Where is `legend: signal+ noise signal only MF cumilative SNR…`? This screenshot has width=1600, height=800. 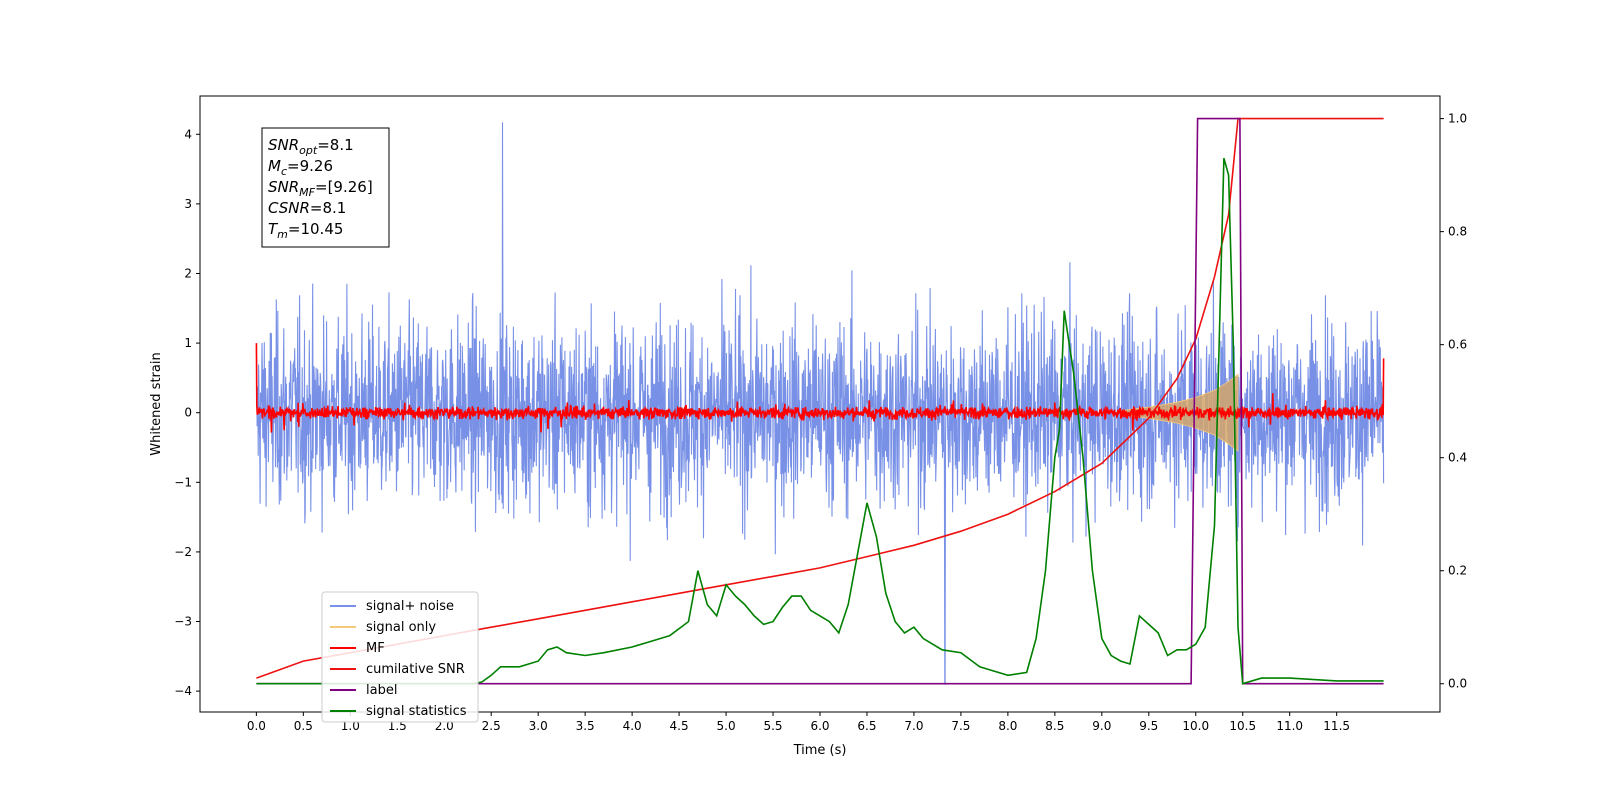
legend: signal+ noise signal only MF cumilative SNR… is located at coordinates (400, 657).